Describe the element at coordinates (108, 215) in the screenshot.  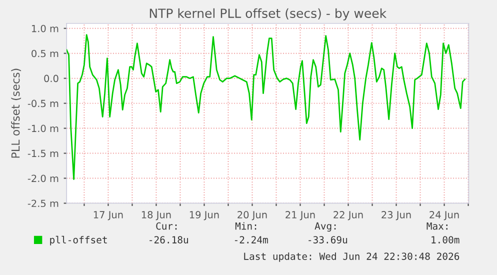
I see `x-tick-label: 17 Jun` at that location.